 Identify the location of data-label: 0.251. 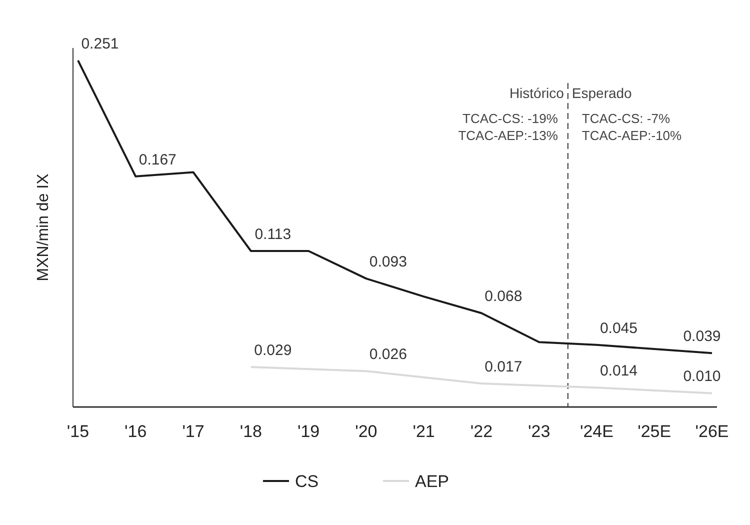
(100, 43).